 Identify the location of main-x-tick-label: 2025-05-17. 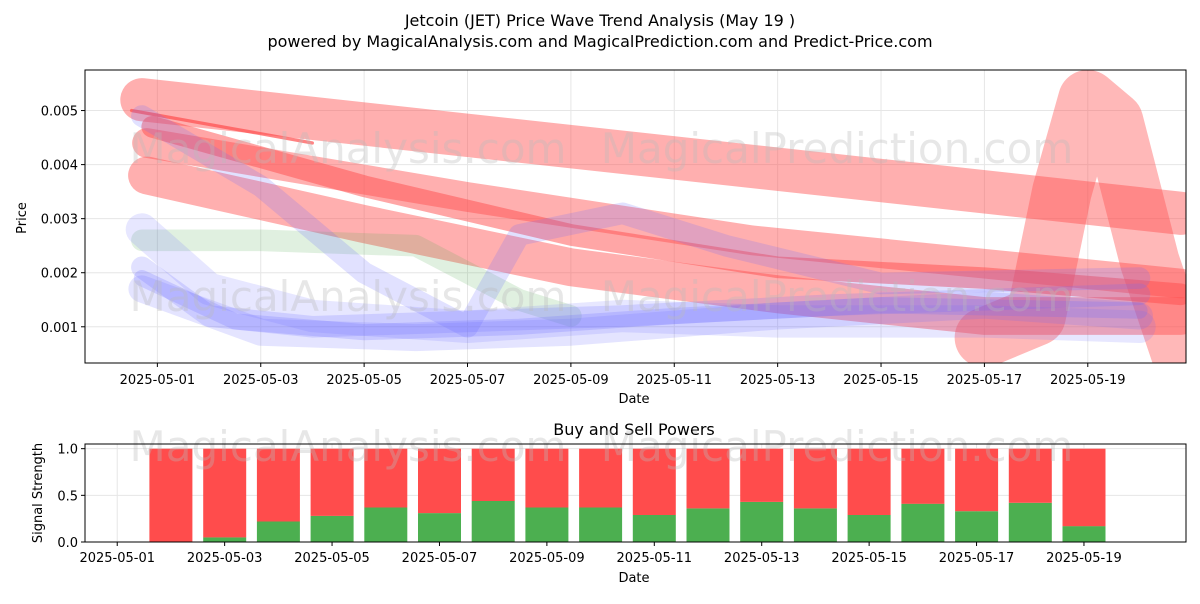
(985, 380).